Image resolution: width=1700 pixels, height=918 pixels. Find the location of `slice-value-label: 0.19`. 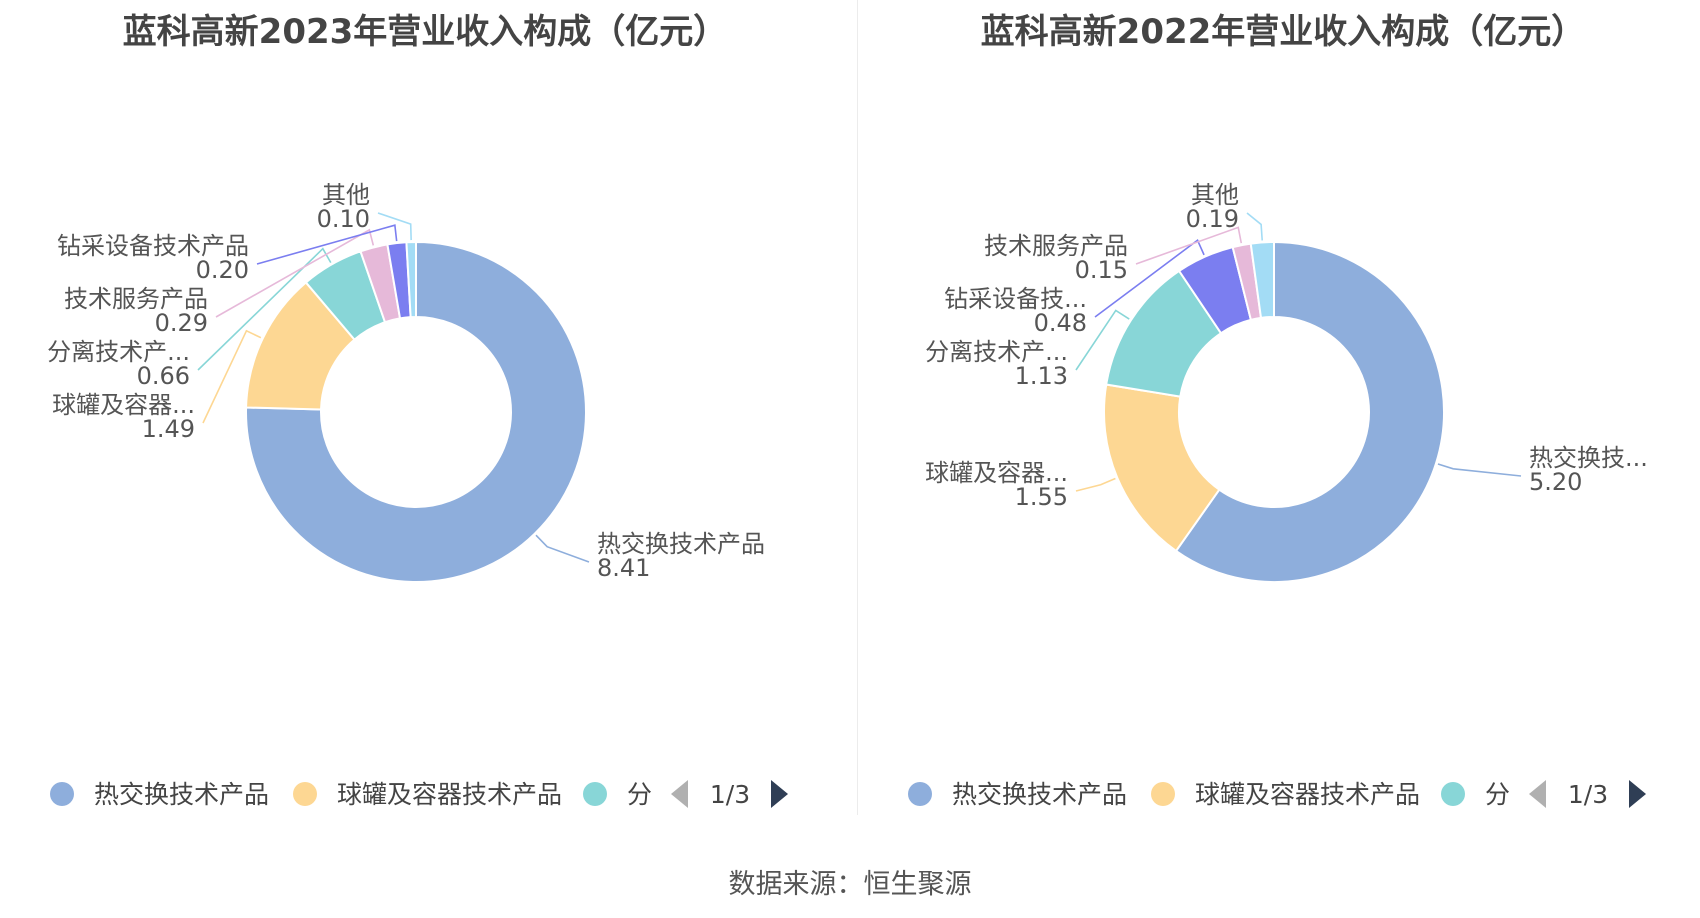

slice-value-label: 0.19 is located at coordinates (1212, 219).